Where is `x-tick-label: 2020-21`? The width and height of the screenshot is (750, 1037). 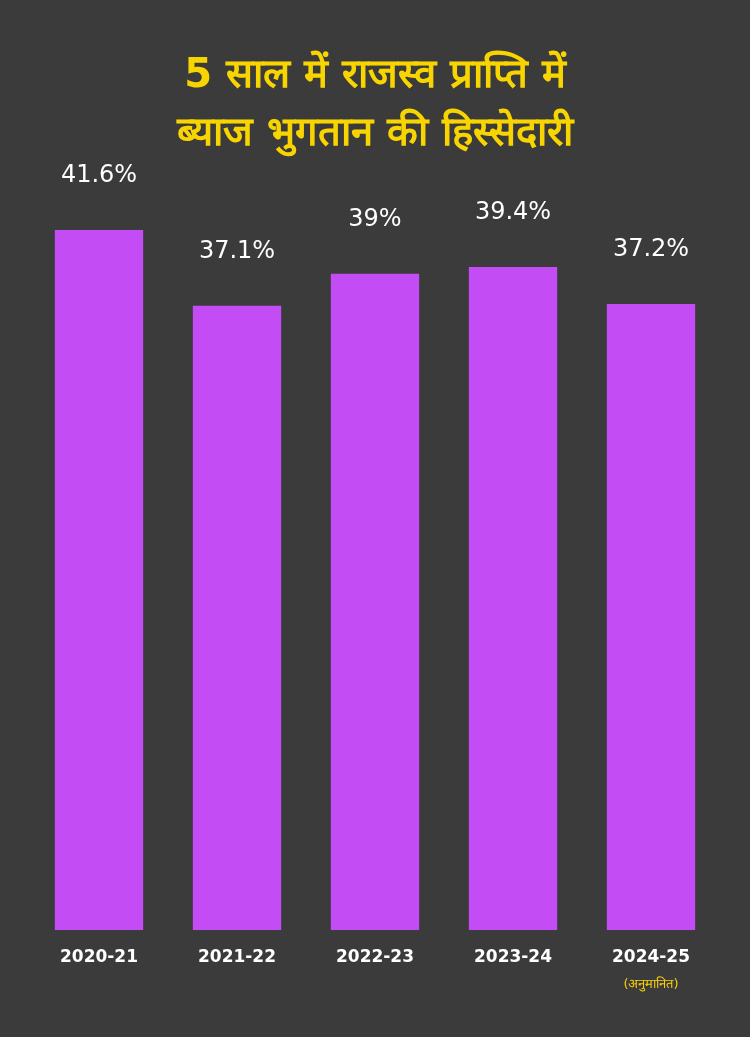
x-tick-label: 2020-21 is located at coordinates (99, 955).